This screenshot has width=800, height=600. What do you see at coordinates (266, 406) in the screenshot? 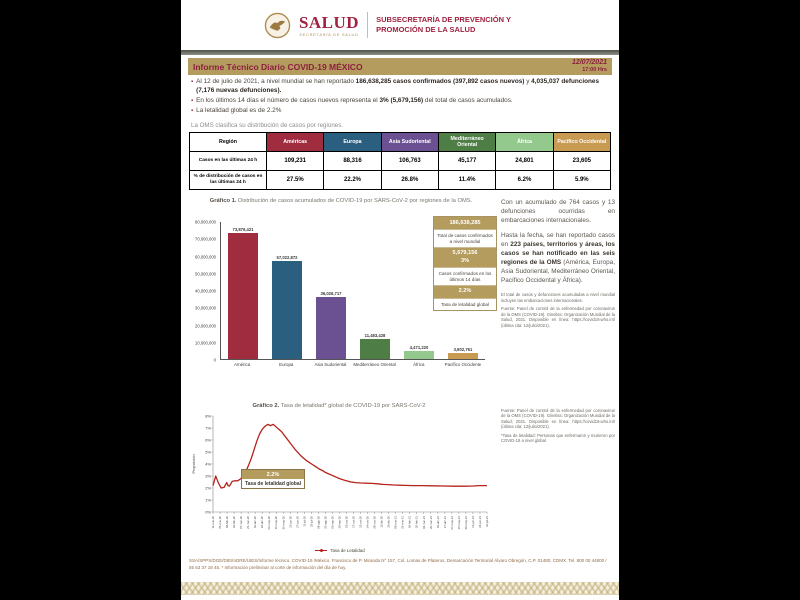
I see `chart2-title-label: Gráfico 2.` at bounding box center [266, 406].